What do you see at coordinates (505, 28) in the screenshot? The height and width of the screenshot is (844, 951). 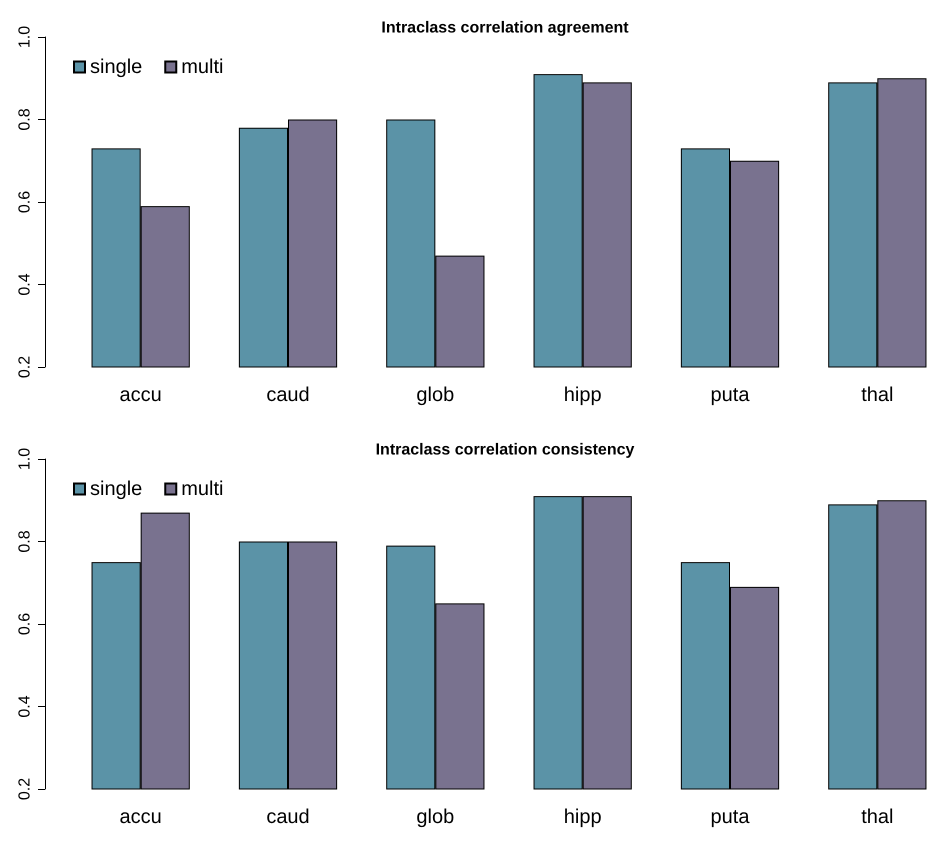 I see `chart-title: Intraclass correlation agreement` at bounding box center [505, 28].